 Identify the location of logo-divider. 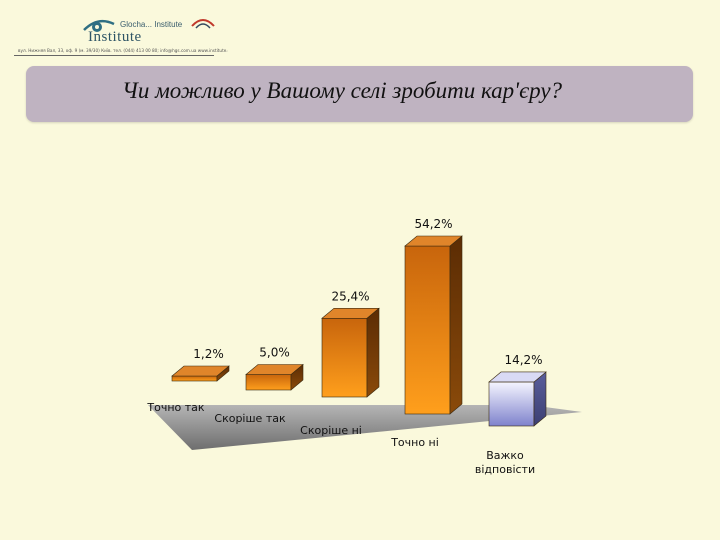
(114, 55).